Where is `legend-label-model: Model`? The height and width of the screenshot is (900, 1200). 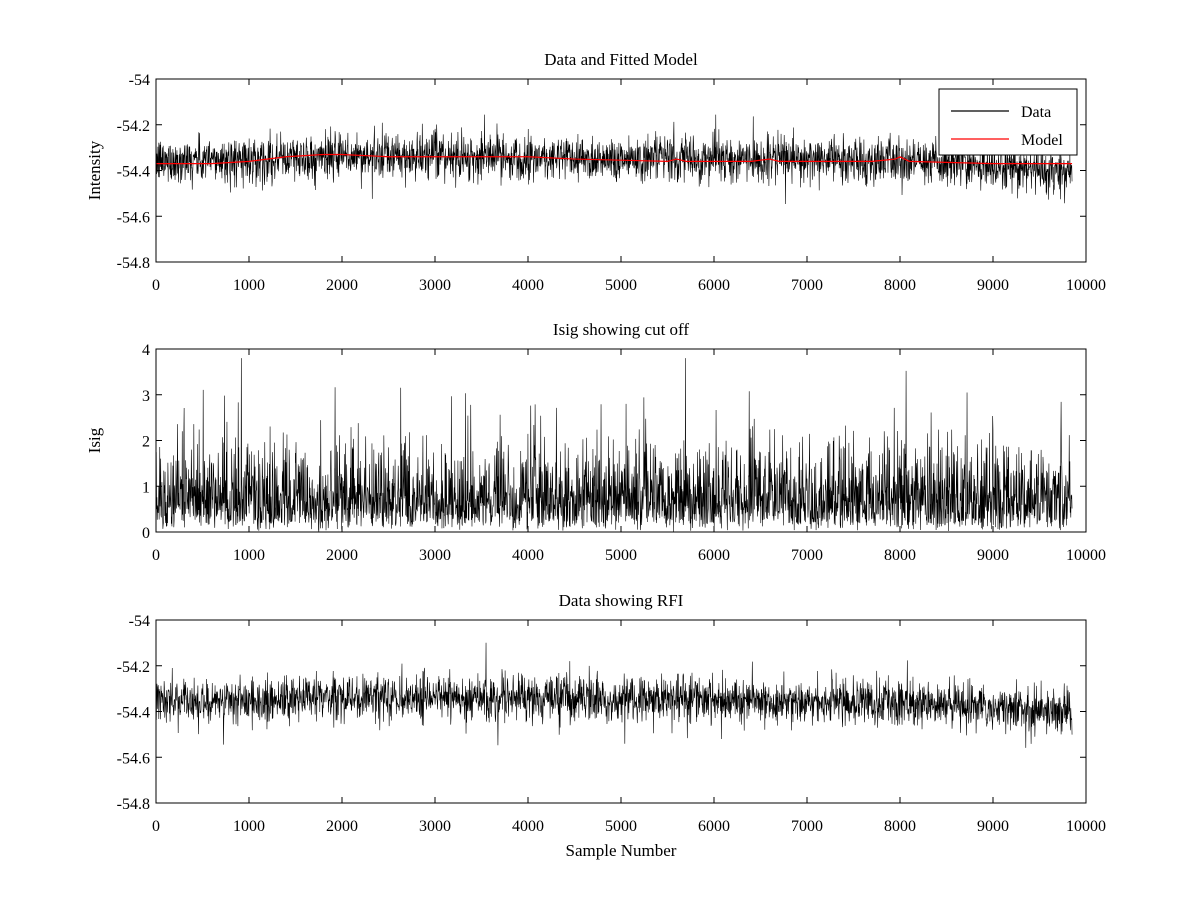 legend-label-model: Model is located at coordinates (1042, 140).